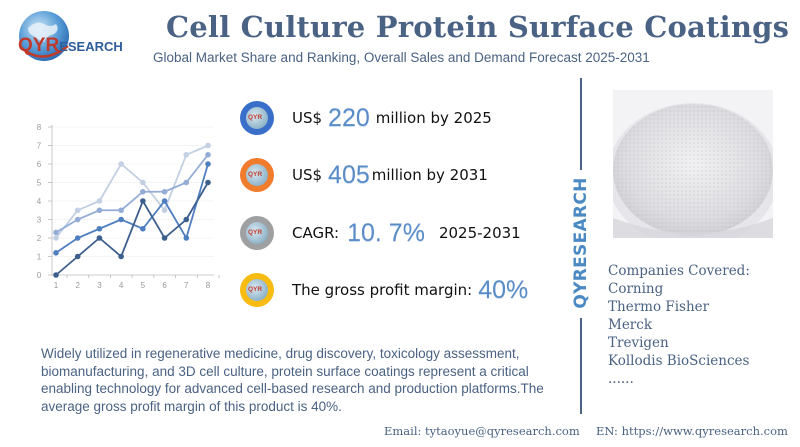 The width and height of the screenshot is (800, 447). Describe the element at coordinates (316, 233) in the screenshot. I see `stat-prefix: CAGR:` at that location.